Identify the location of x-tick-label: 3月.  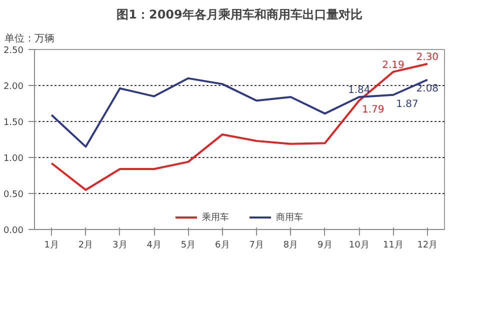
(120, 245).